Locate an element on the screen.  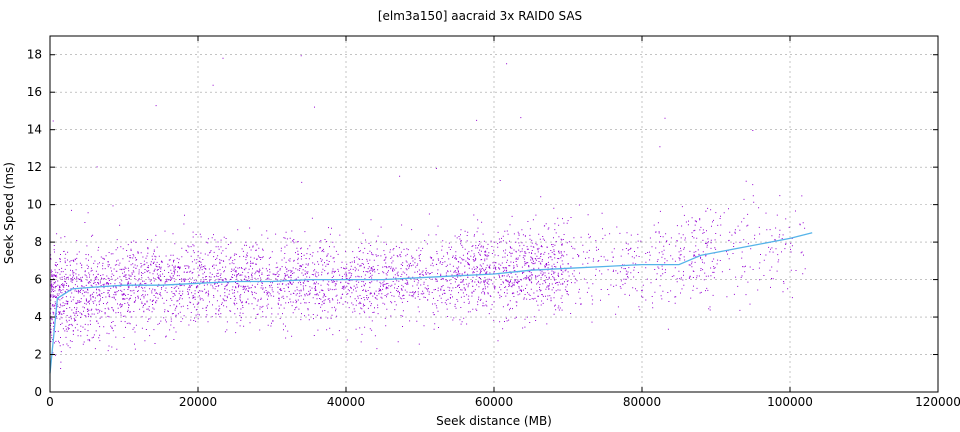
x-tick-label: 100000 is located at coordinates (790, 402).